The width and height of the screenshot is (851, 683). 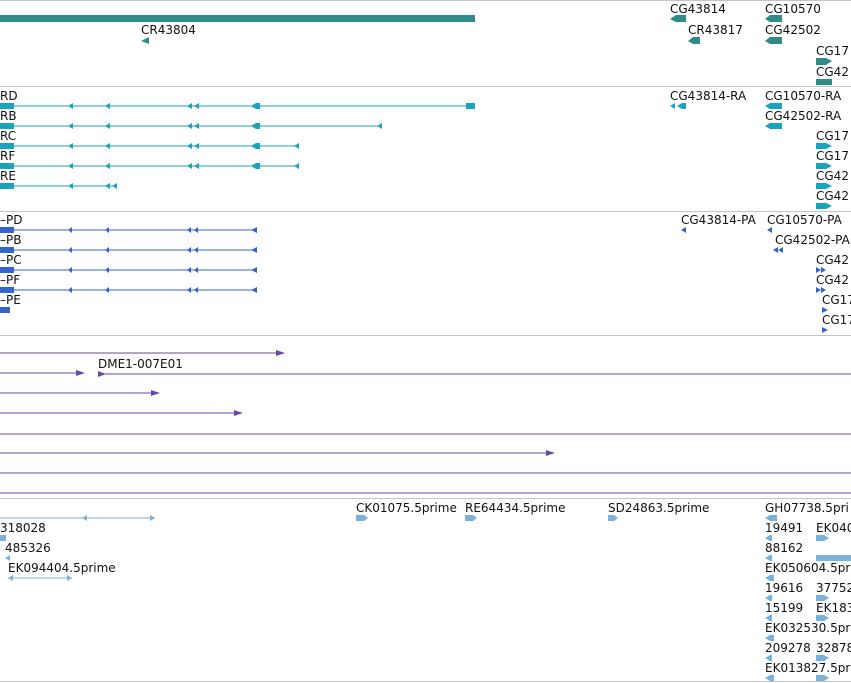 What do you see at coordinates (833, 608) in the screenshot?
I see `est-label: EK183` at bounding box center [833, 608].